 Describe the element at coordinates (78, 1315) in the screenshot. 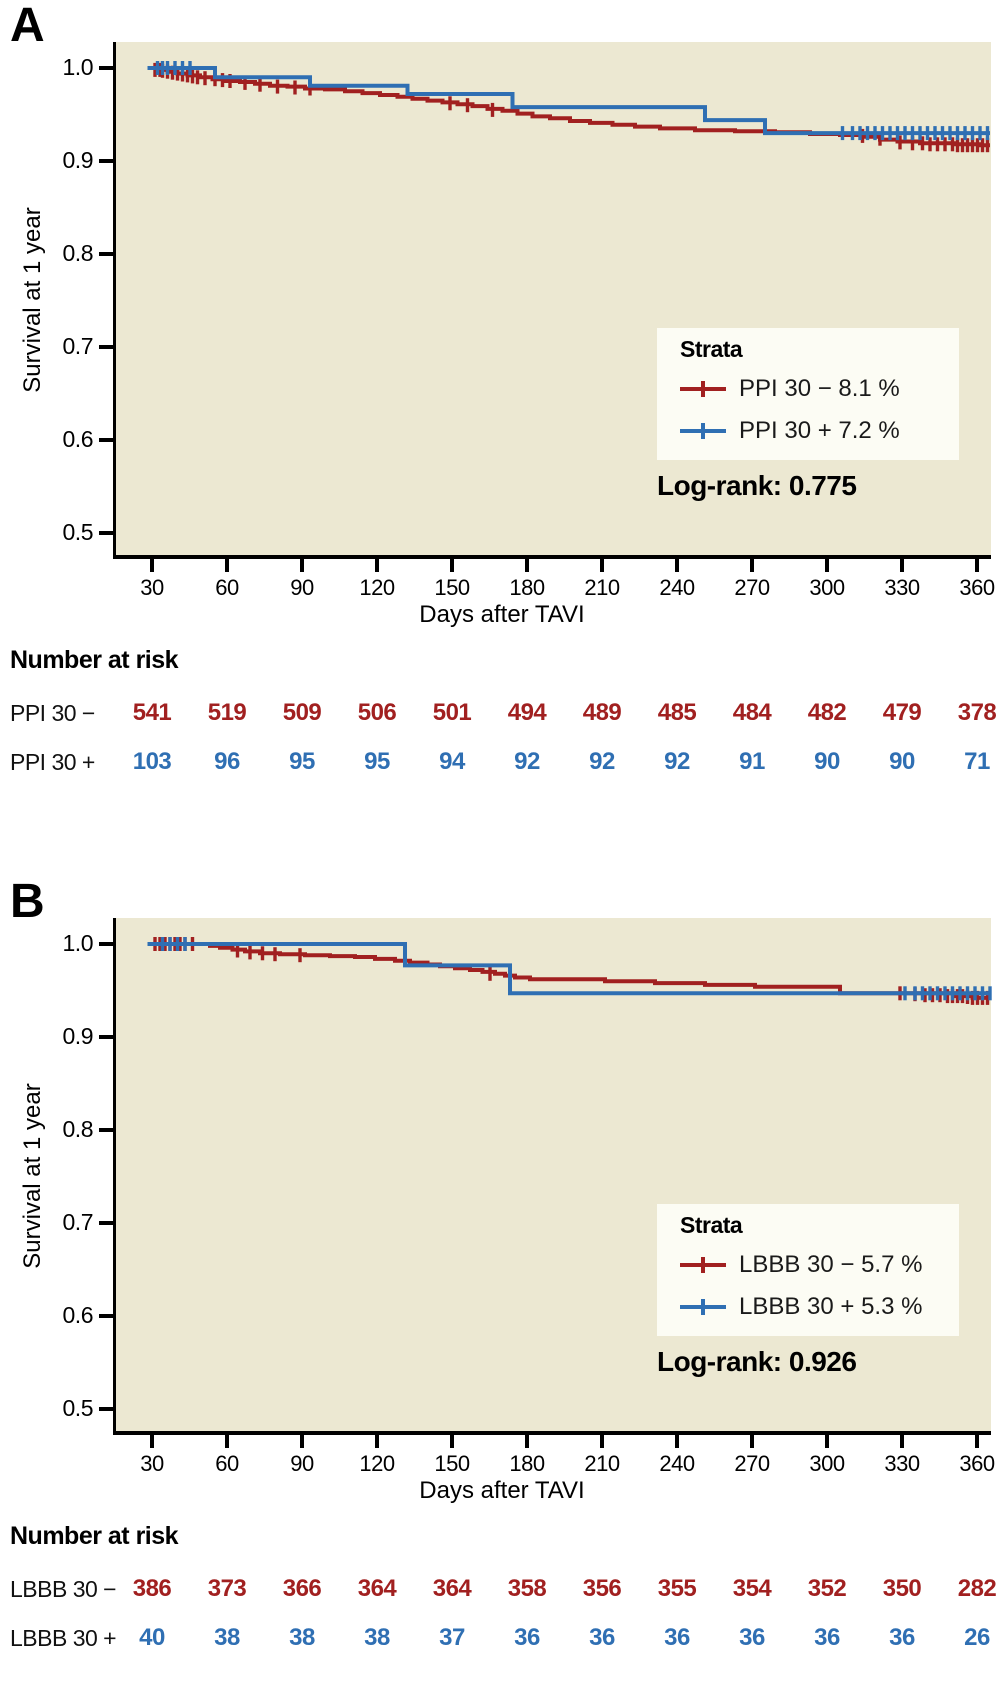

I see `y-tick-label: 0.6` at that location.